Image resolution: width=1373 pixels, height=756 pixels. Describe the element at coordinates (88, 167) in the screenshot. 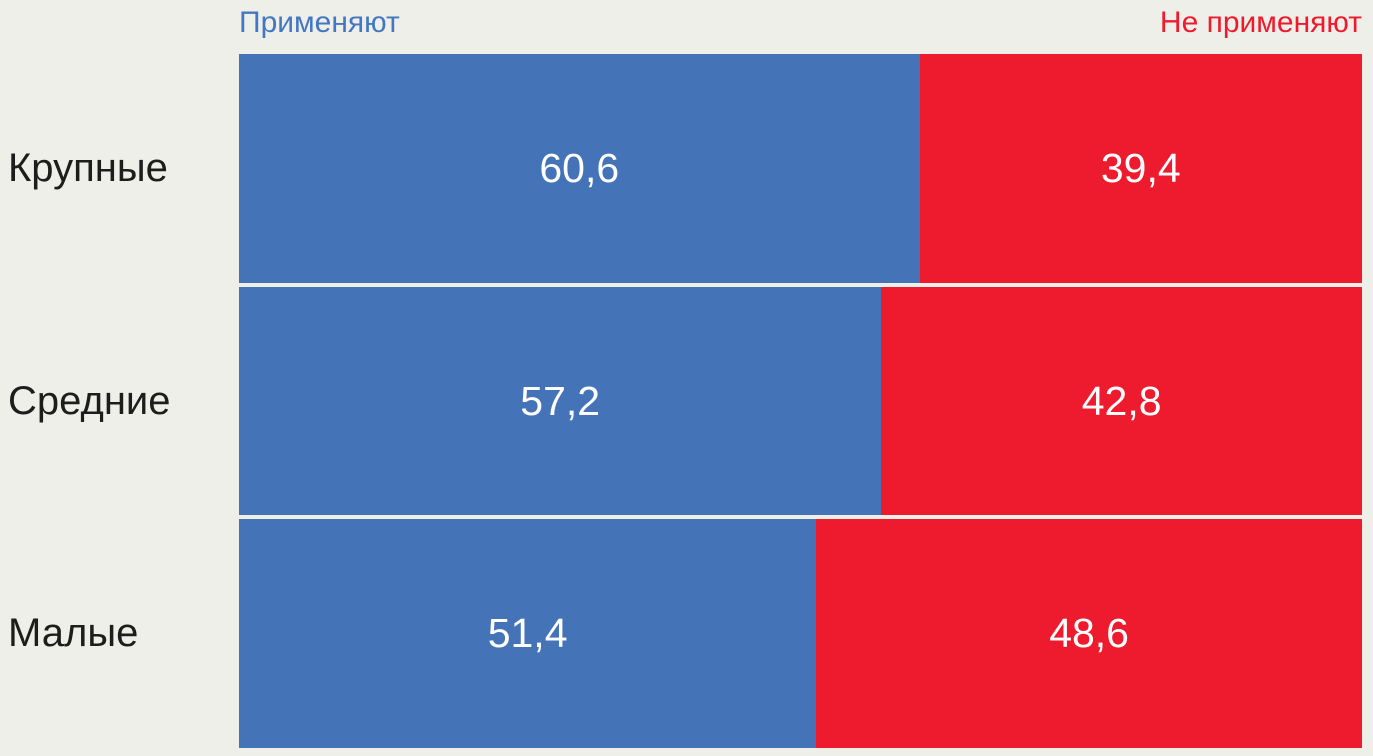

I see `category-label: Крупные` at that location.